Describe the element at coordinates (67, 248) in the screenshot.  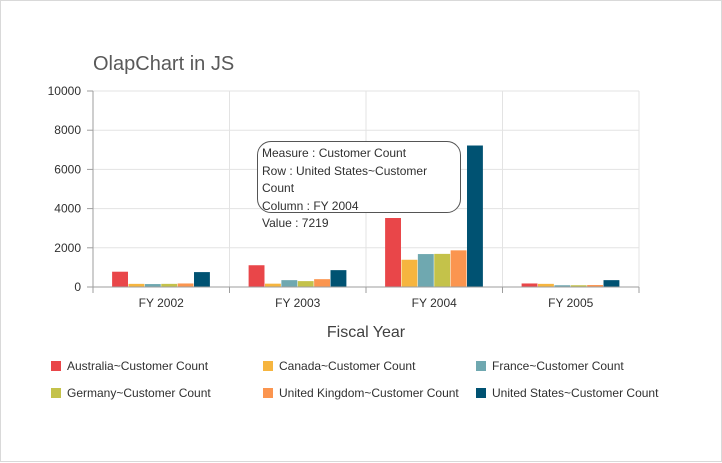
I see `y-tick-label: 2000` at that location.